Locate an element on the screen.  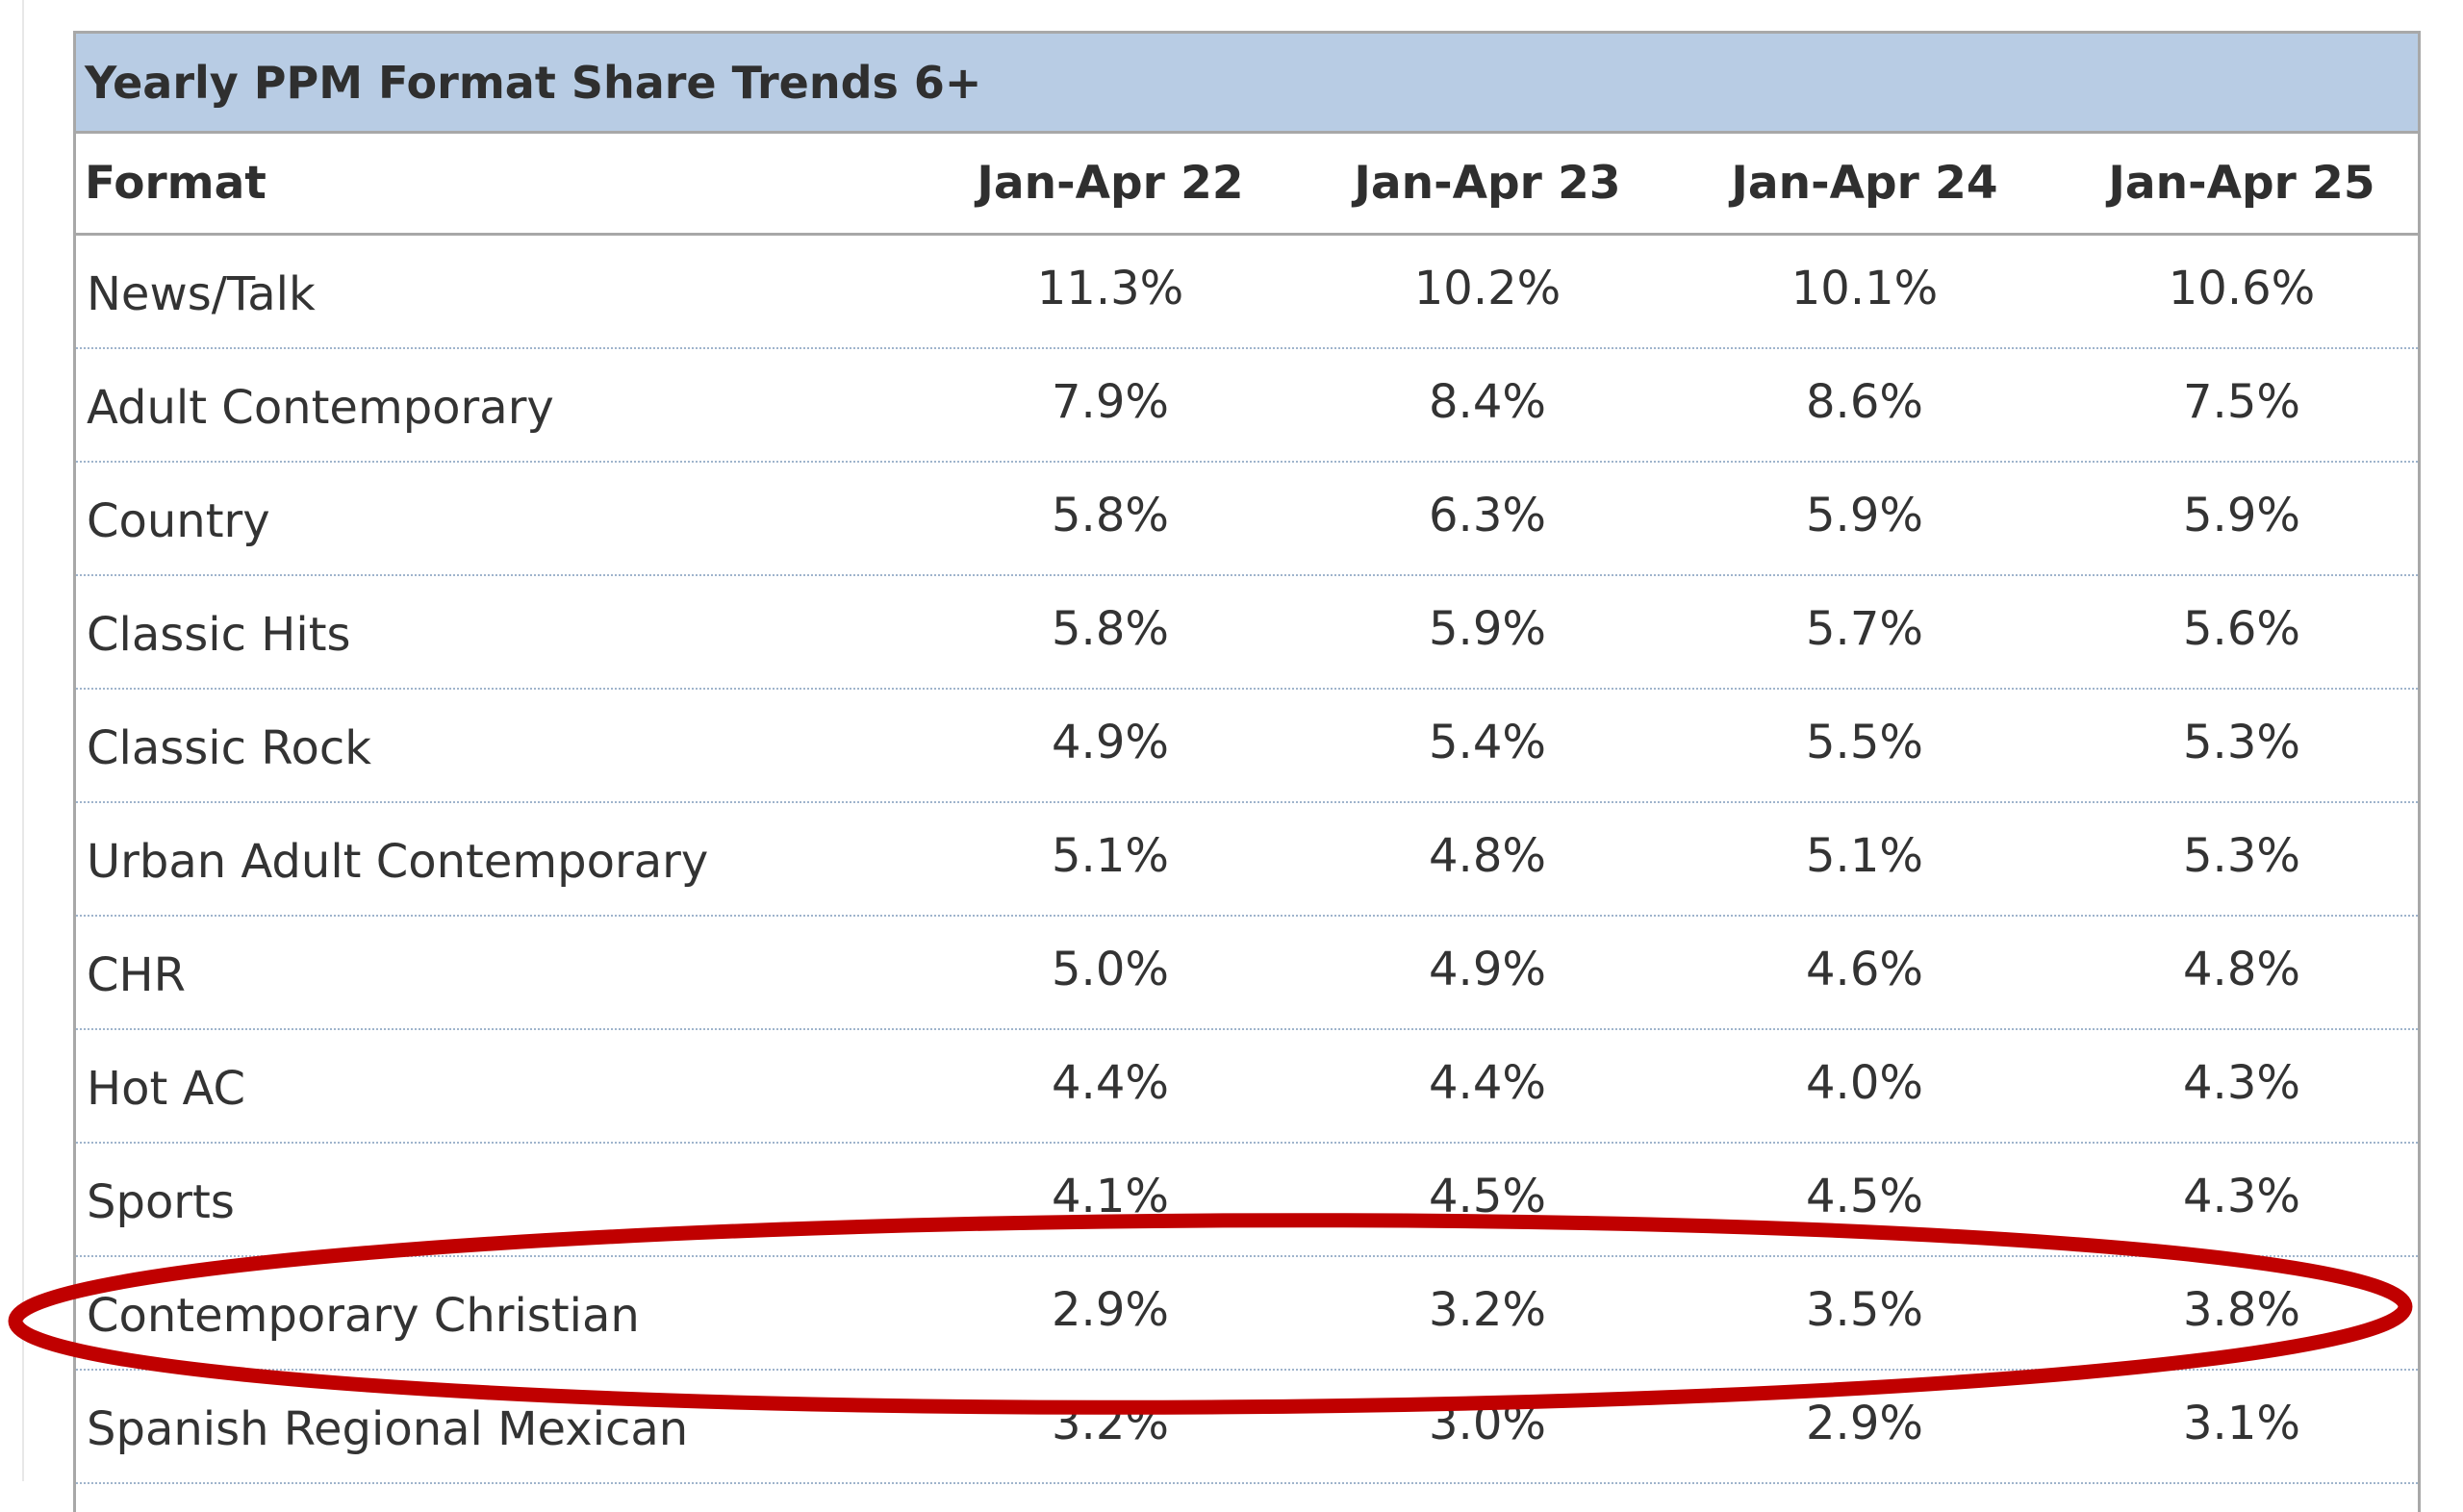
row-format-name: CHR is located at coordinates (136, 975).